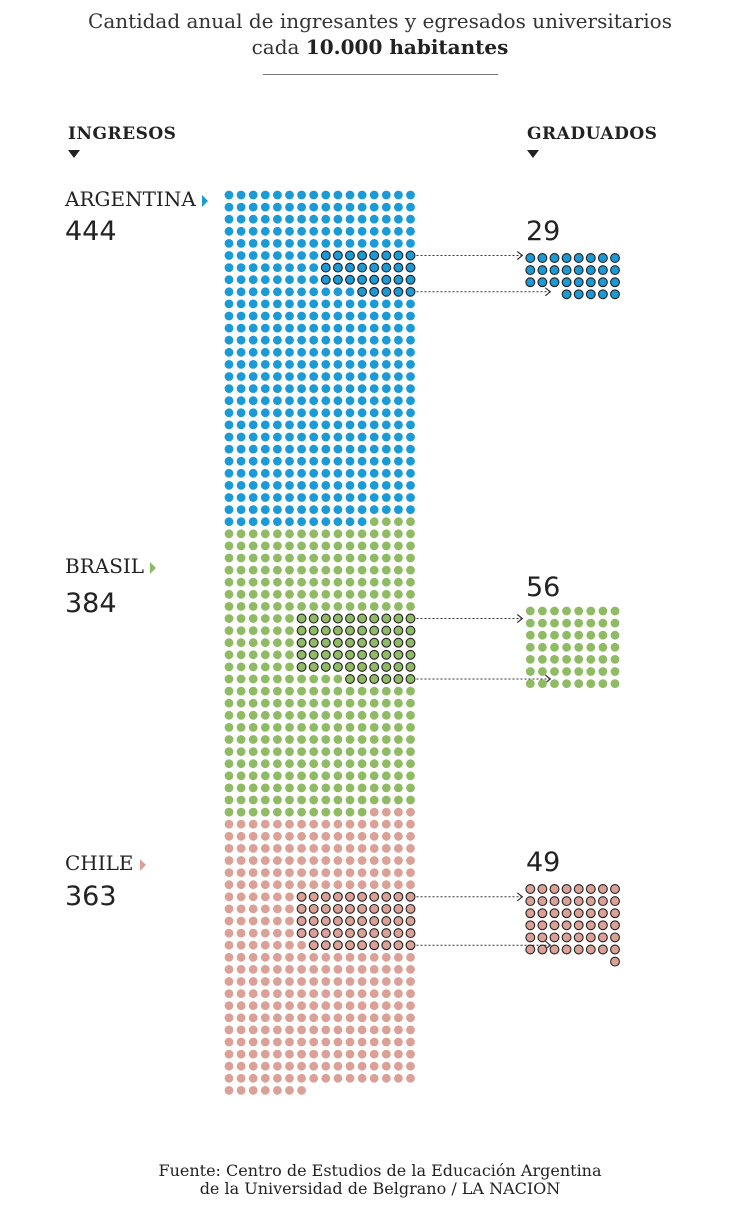  Describe the element at coordinates (470, 618) in the screenshot. I see `arrow-top-brasil` at that location.